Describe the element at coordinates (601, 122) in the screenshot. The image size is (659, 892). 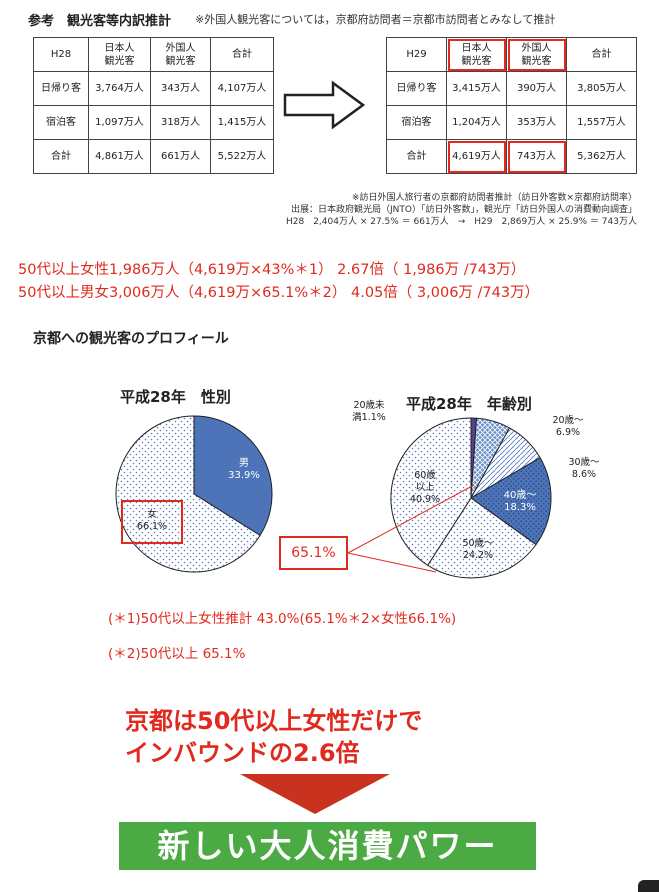
I see `table-cell: 1,557万人` at that location.